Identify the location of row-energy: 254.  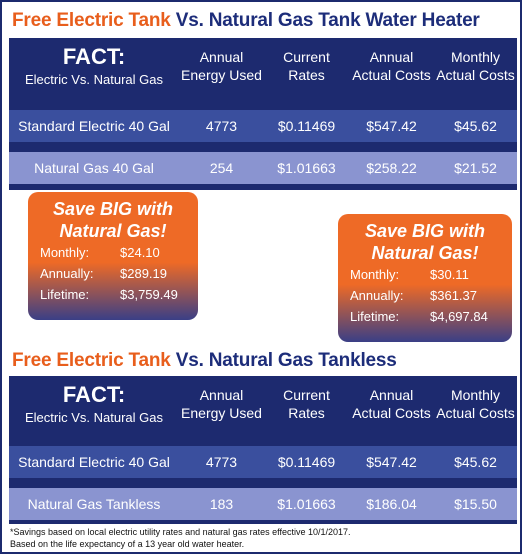
(221, 168).